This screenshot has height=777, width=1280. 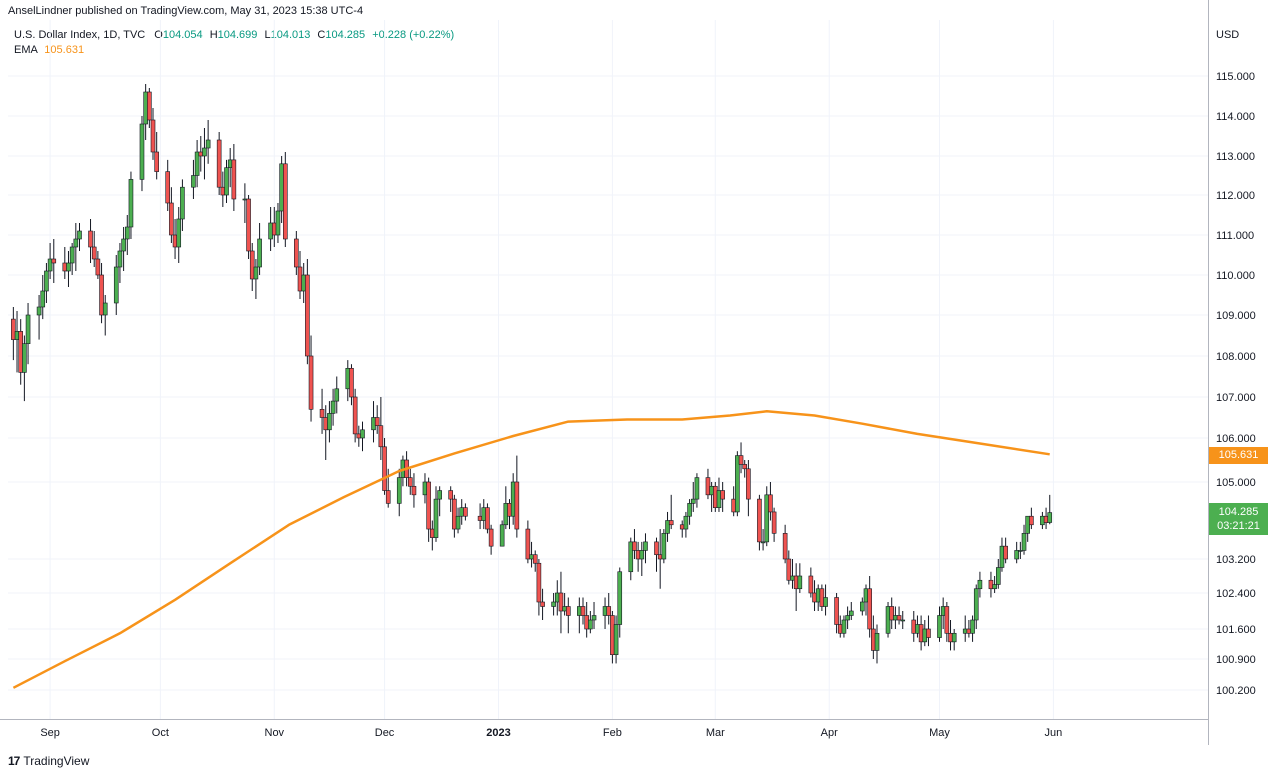 What do you see at coordinates (48, 761) in the screenshot?
I see `footer-brand: 17 TradingView` at bounding box center [48, 761].